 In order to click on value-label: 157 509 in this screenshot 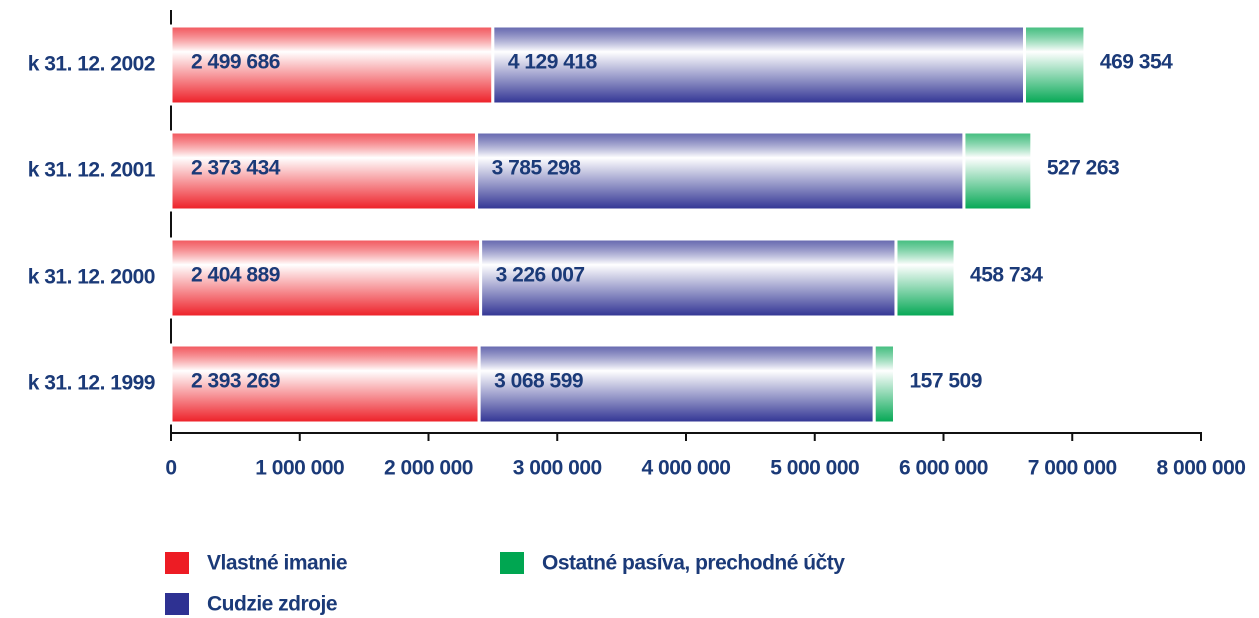, I will do `click(945, 381)`.